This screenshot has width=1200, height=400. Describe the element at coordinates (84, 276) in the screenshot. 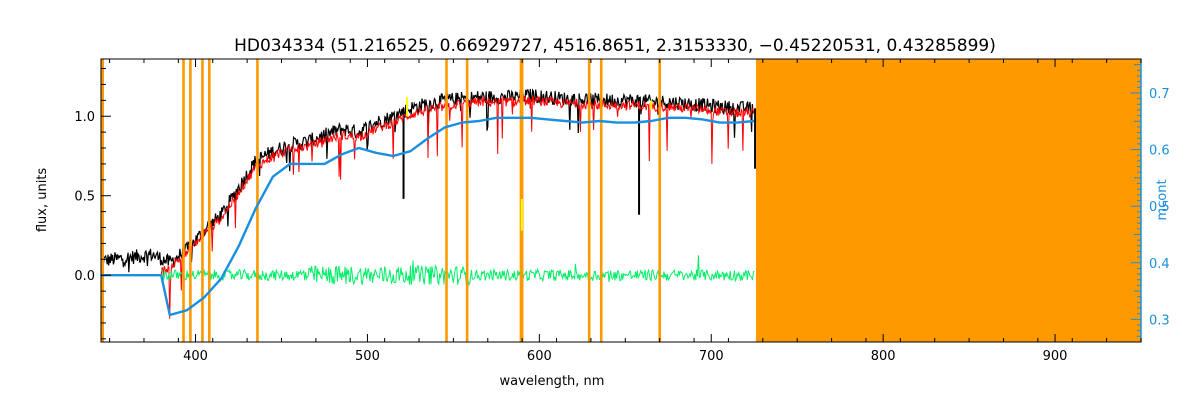

I see `y-tick-label-0: 0.0` at that location.